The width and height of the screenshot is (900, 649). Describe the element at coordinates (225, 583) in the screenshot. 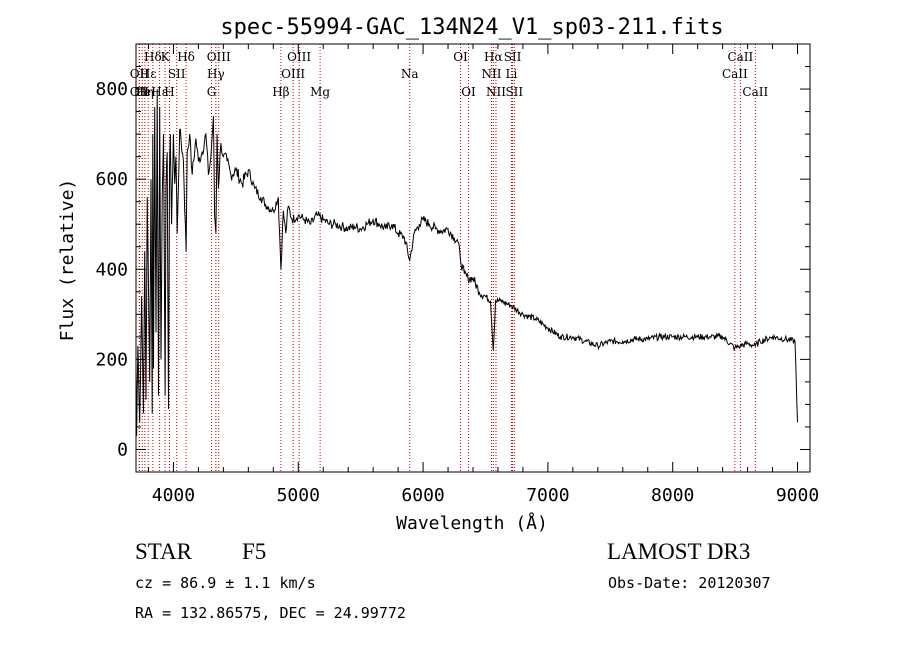

I see `redshift-cz: cz = 86.9 ± 1.1 km/s` at that location.